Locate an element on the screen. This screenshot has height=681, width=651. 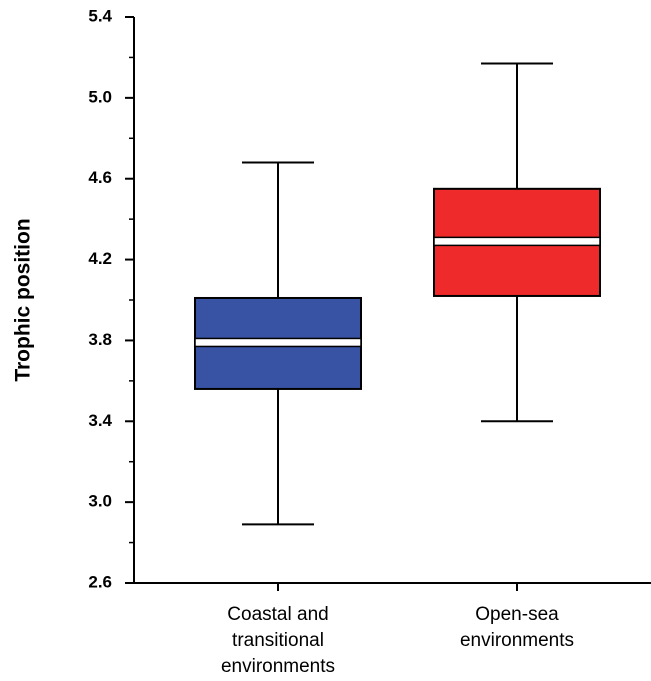
y-tick-label: 5.4 is located at coordinates (100, 15).